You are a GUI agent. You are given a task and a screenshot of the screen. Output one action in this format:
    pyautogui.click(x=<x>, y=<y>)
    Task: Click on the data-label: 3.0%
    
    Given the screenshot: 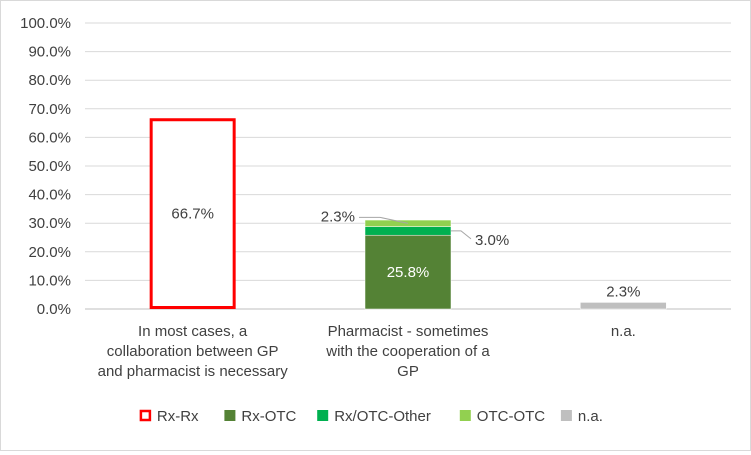 What is the action you would take?
    pyautogui.click(x=492, y=240)
    